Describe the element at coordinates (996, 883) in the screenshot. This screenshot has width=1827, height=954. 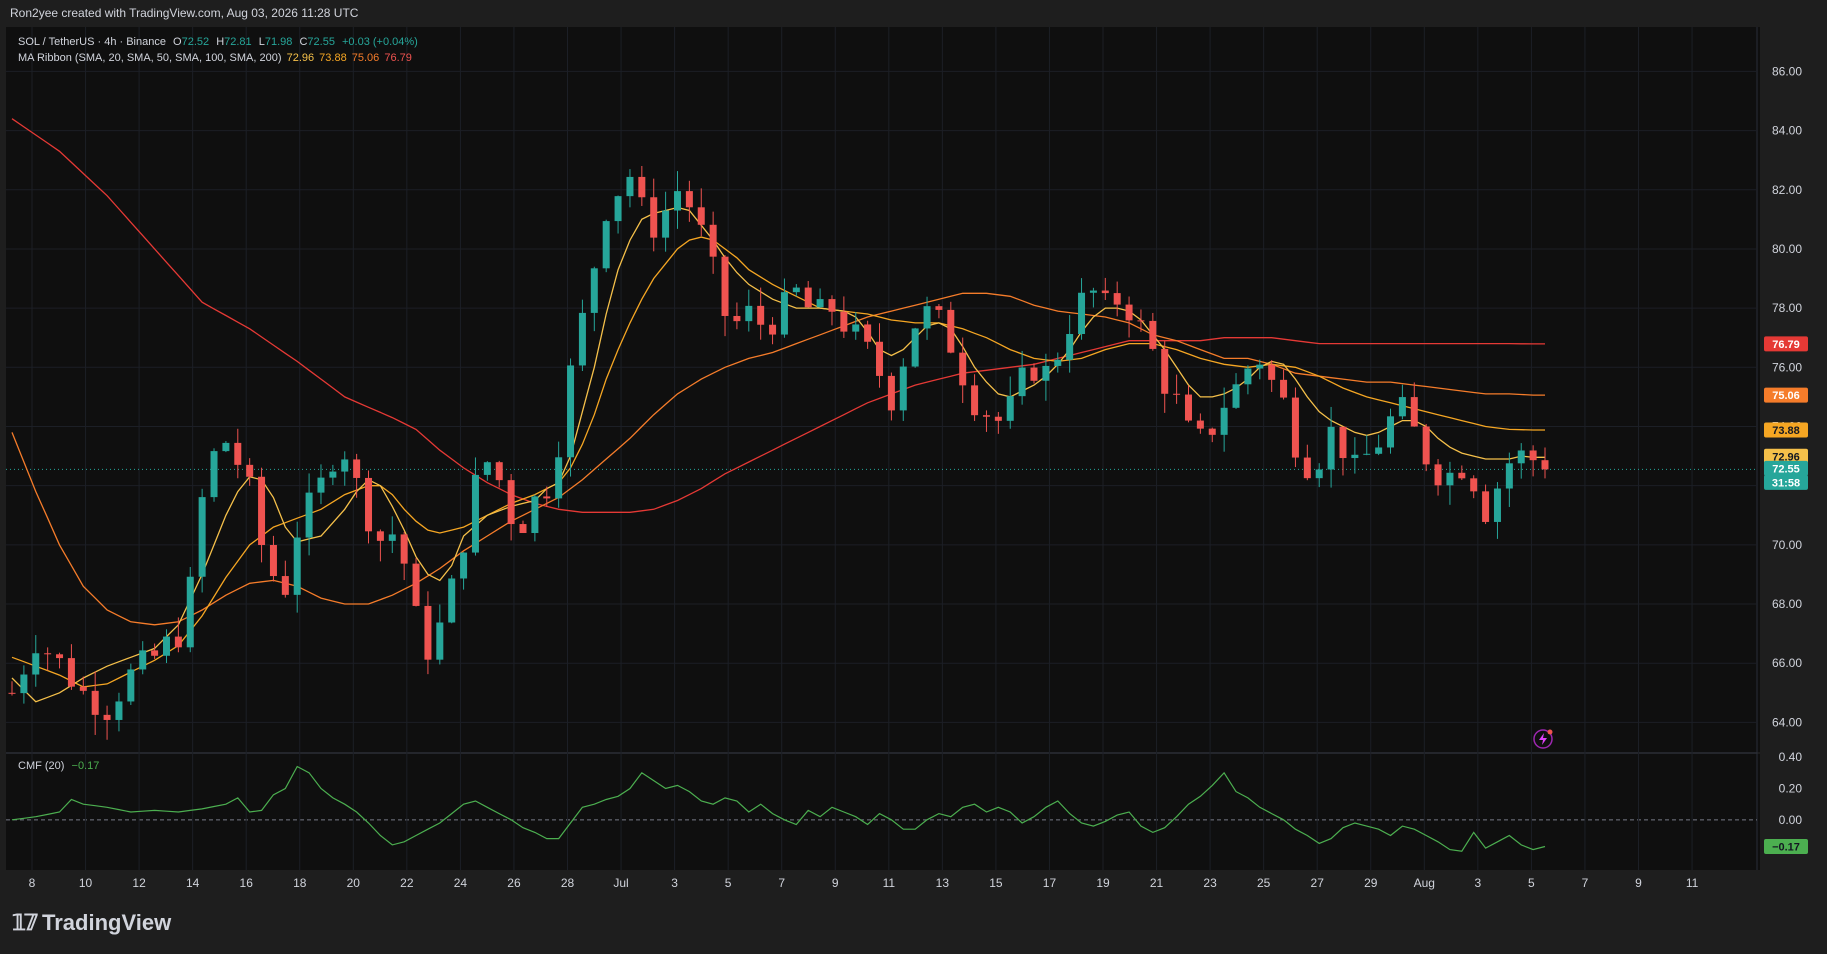
I see `time-tick-label: 15` at that location.